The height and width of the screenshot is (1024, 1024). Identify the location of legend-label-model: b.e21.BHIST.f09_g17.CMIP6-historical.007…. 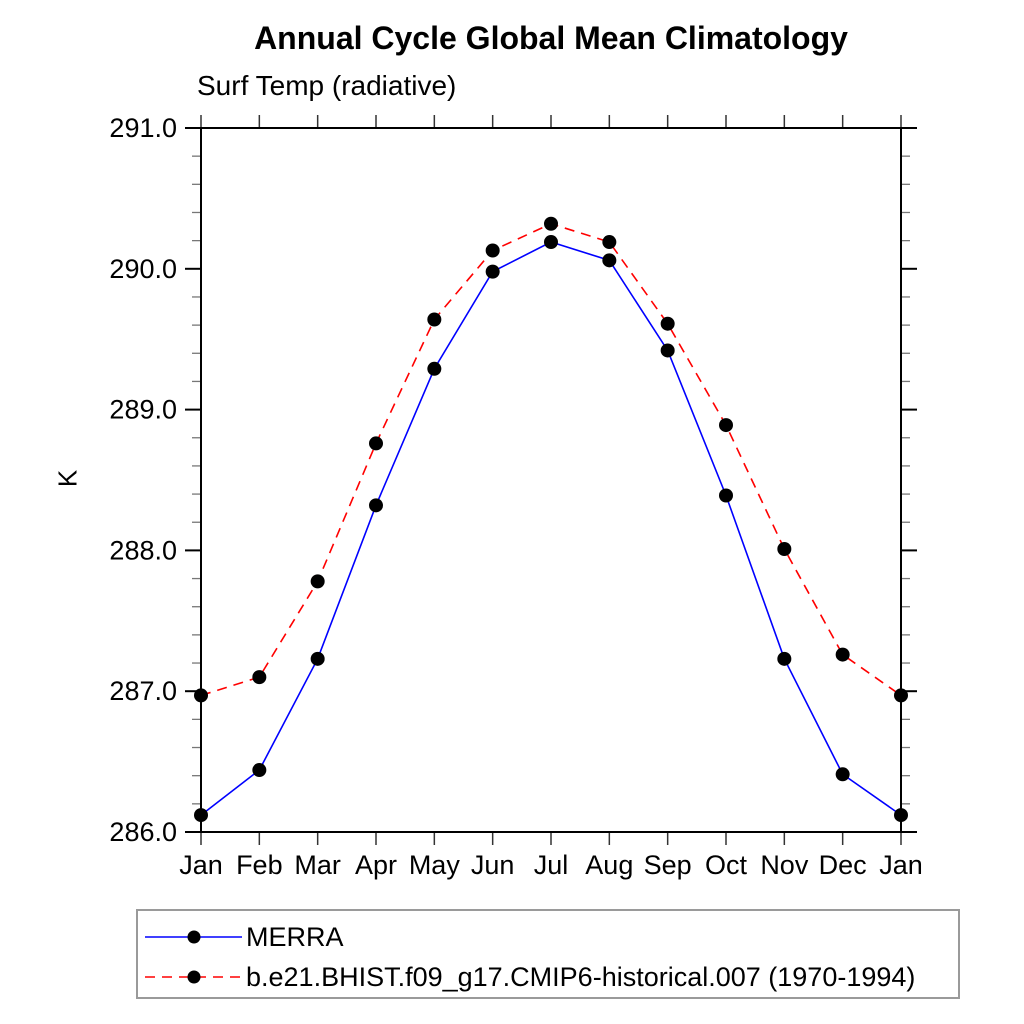
(581, 976).